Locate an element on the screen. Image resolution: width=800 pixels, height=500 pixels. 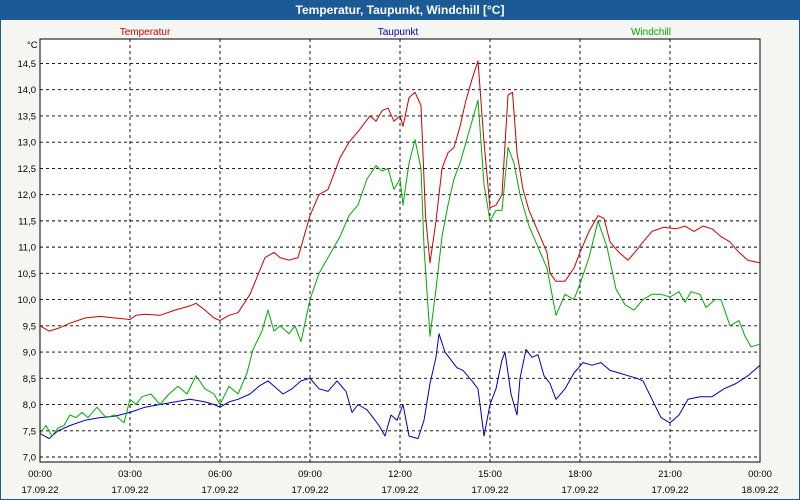
y-tick-label: 8,0 is located at coordinates (29, 405).